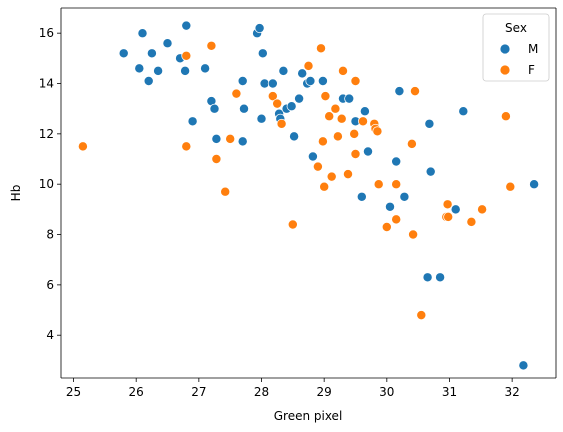  What do you see at coordinates (516, 47) in the screenshot?
I see `legend: Sex M F` at bounding box center [516, 47].